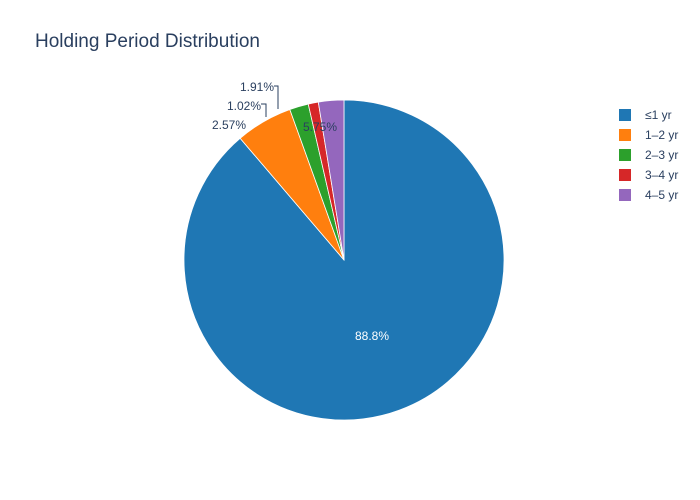  Describe the element at coordinates (320, 127) in the screenshot. I see `slice-percent-label: 5.75%` at that location.